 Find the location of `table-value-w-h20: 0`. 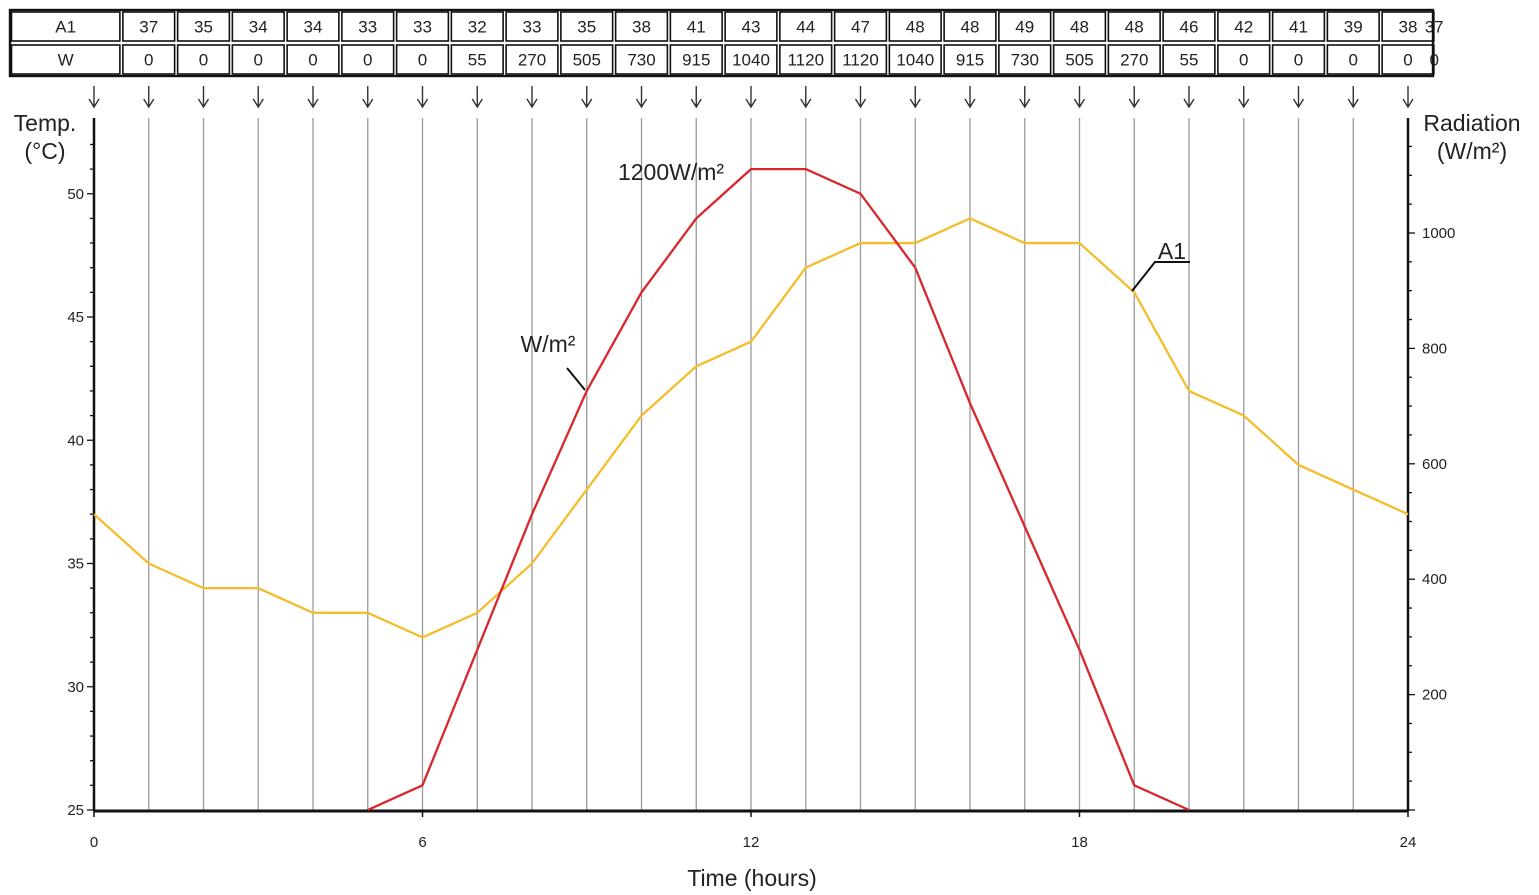

table-value-w-h20: 0 is located at coordinates (1243, 60).